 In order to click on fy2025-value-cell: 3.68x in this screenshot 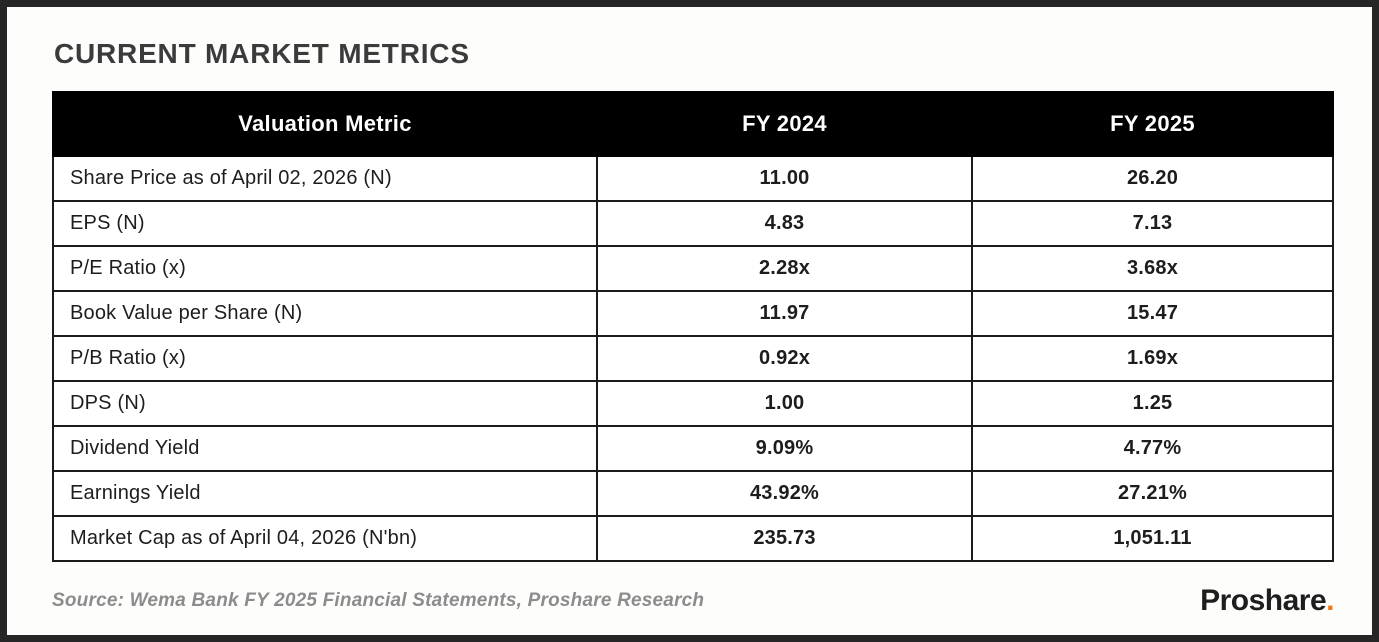, I will do `click(1152, 268)`.